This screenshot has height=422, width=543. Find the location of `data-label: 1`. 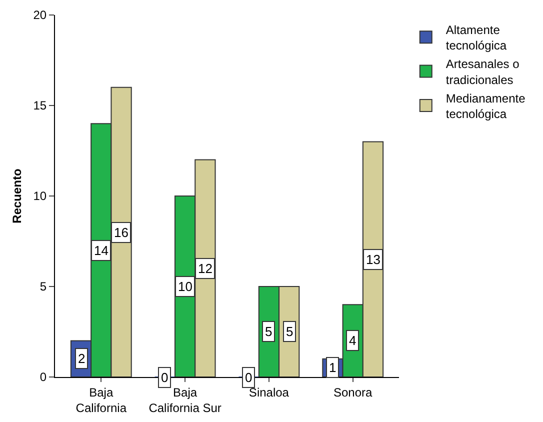

data-label: 1 is located at coordinates (332, 367).